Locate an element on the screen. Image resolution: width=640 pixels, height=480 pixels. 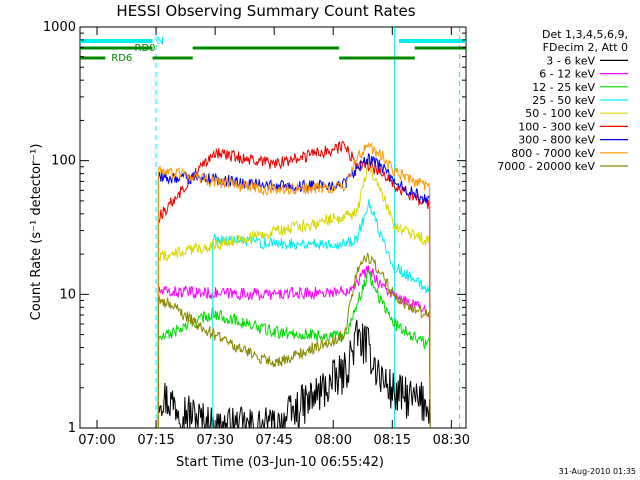
y-axis-label: Count Rate (s⁻¹ detector⁻¹) is located at coordinates (36, 232).